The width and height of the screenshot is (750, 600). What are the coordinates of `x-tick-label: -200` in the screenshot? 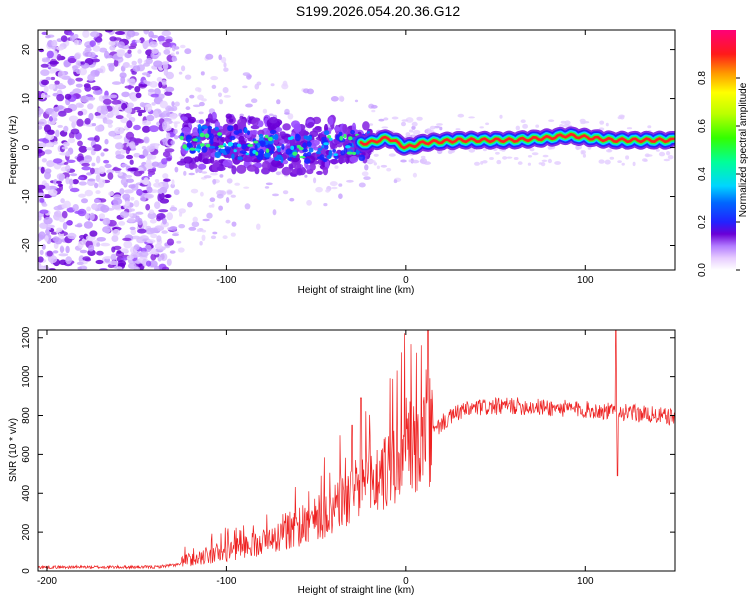 It's located at (47, 581).